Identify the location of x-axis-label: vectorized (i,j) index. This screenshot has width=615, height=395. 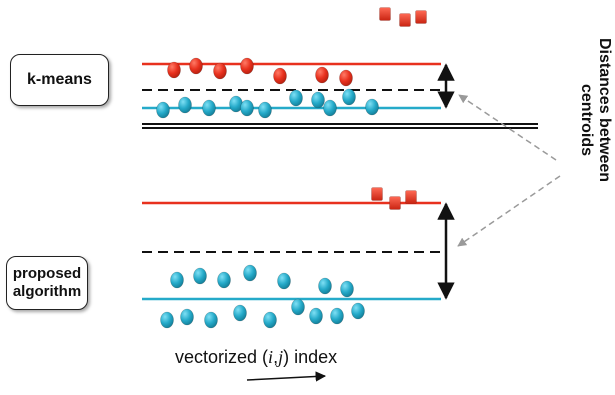
(256, 357).